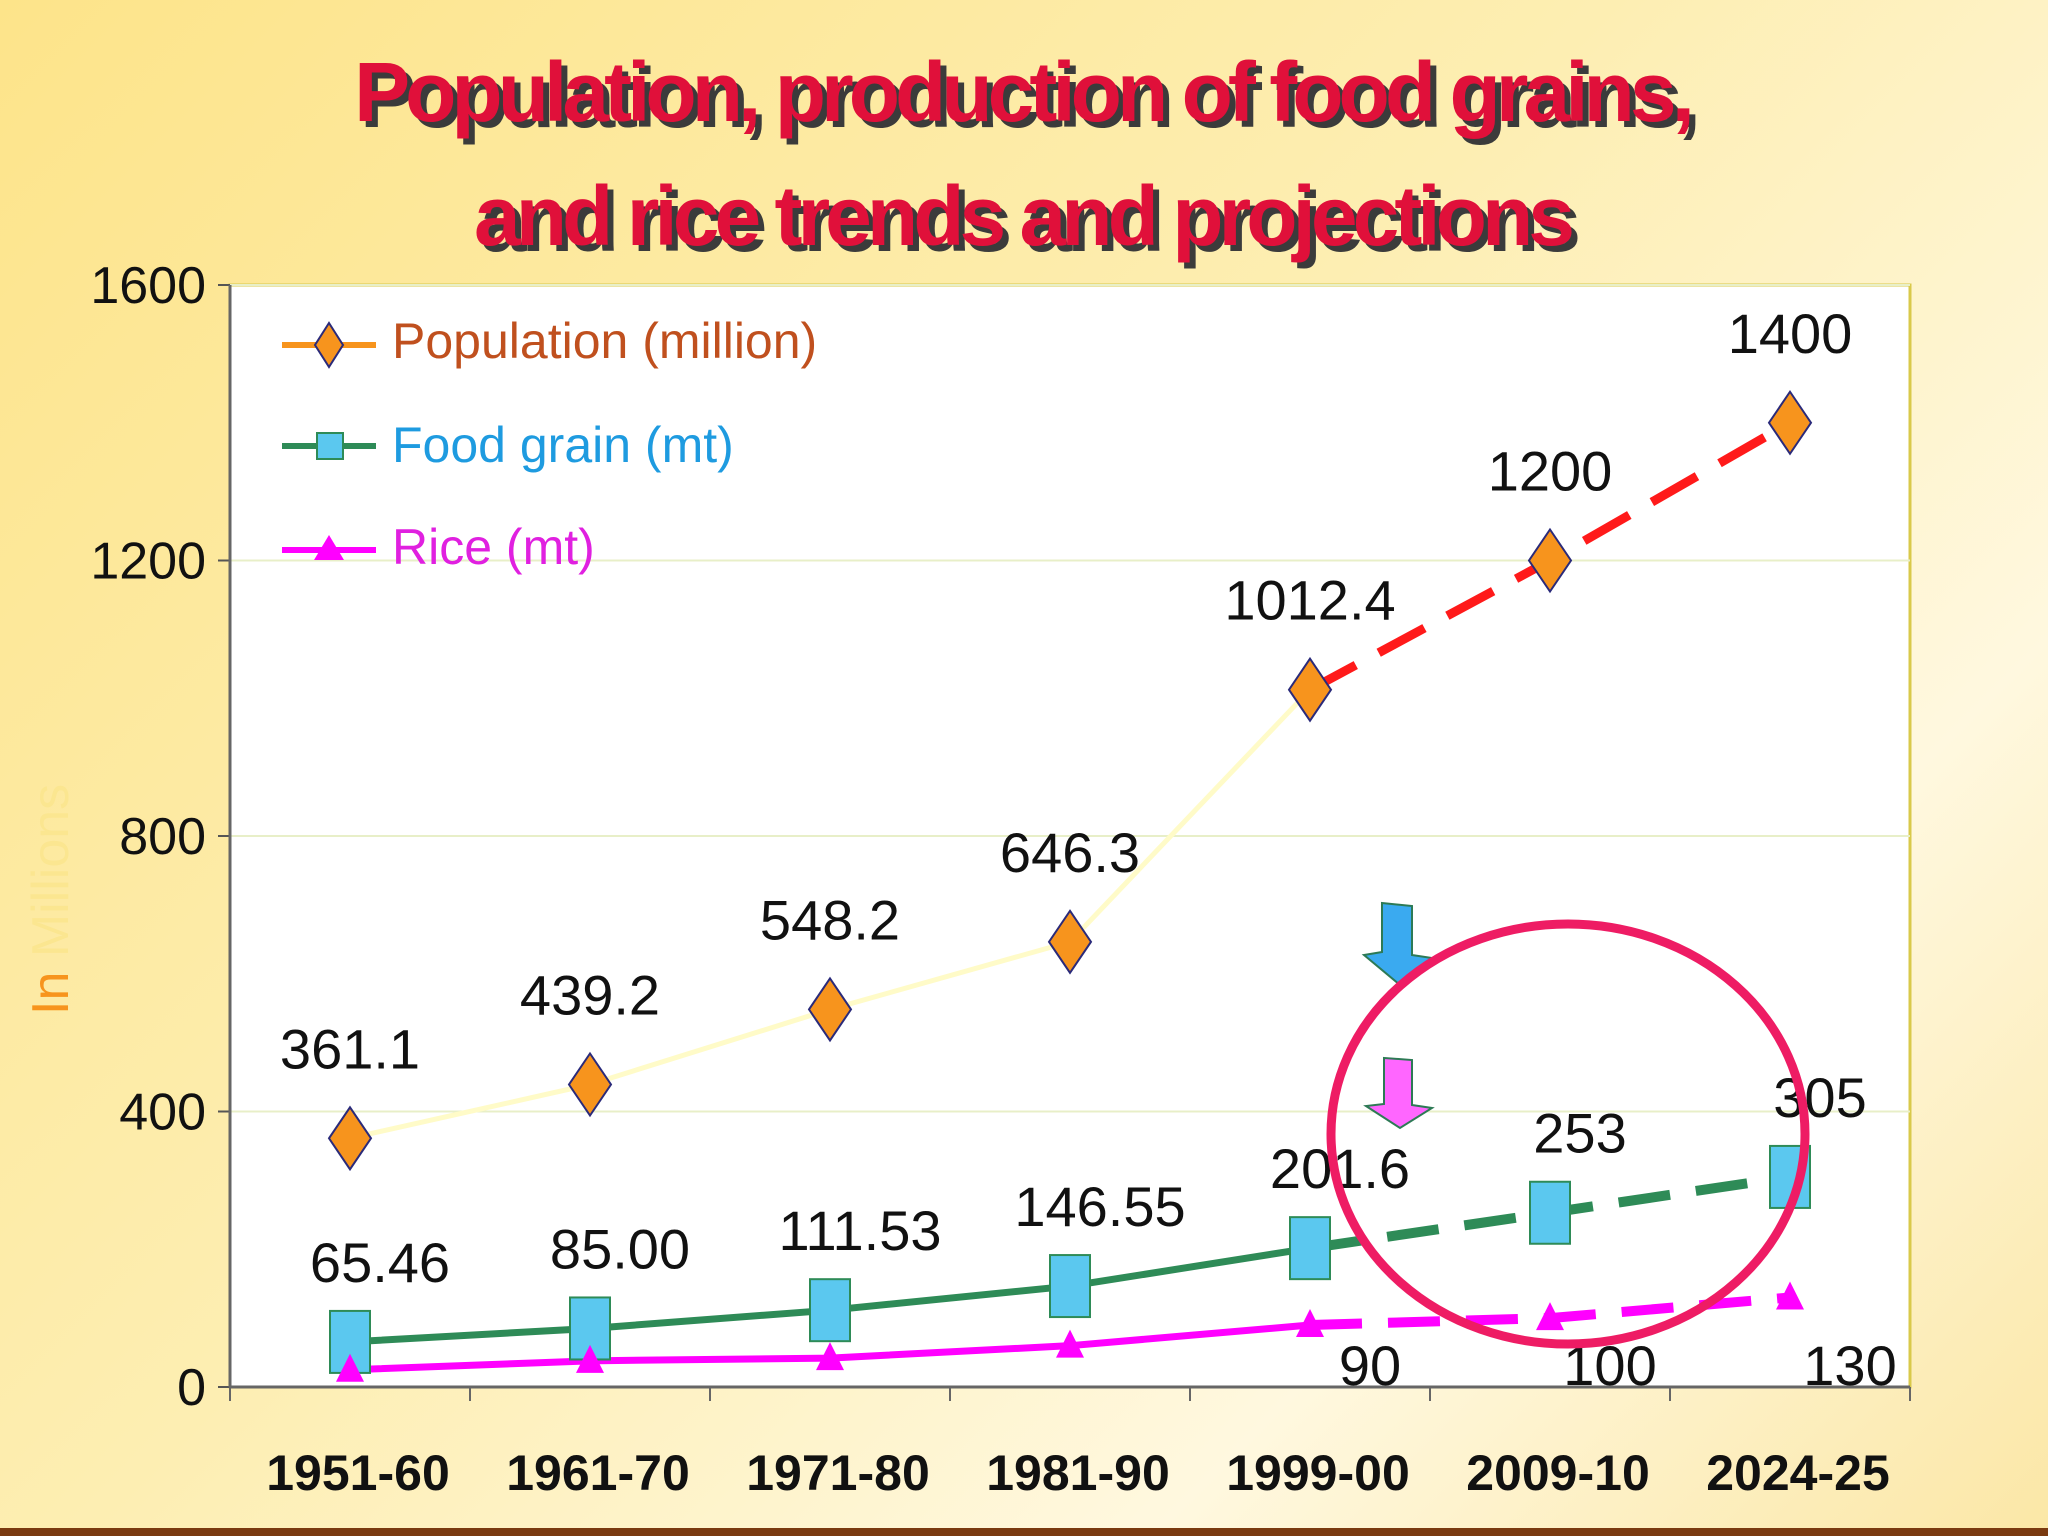 This screenshot has height=1536, width=2048. Describe the element at coordinates (51, 993) in the screenshot. I see `y-axis-label-in: In` at that location.